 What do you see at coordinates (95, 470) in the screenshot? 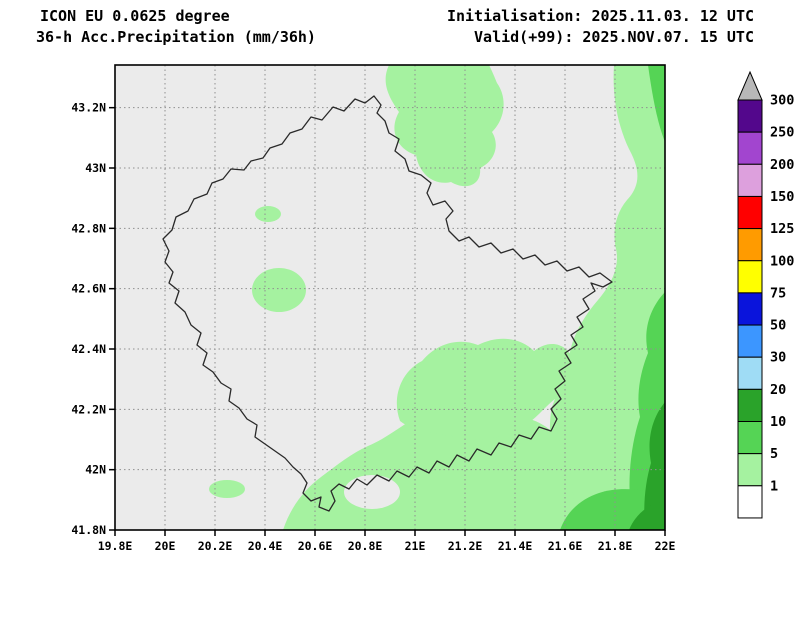
I see `y-tick-label: 42N` at bounding box center [95, 470].